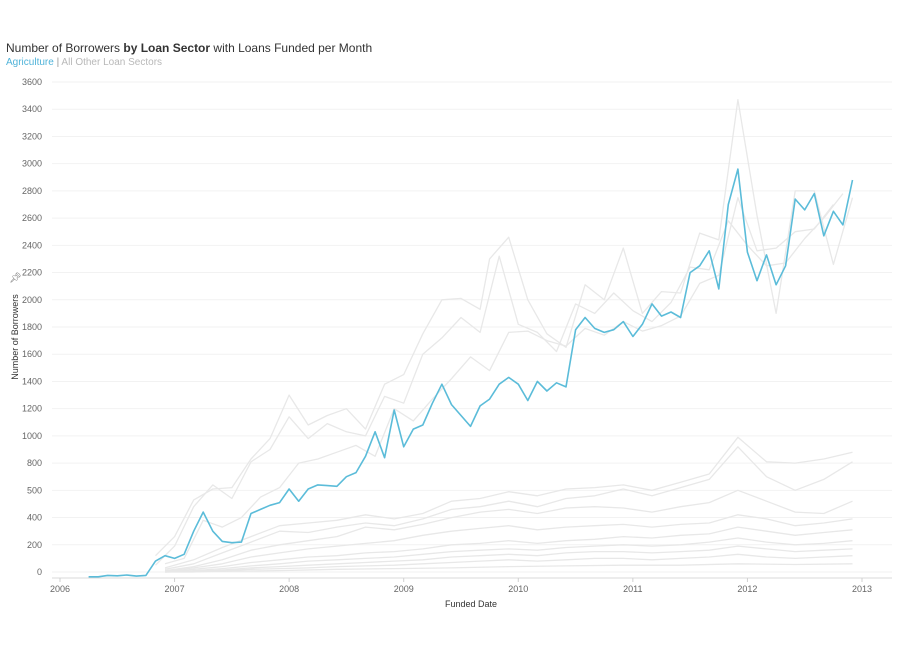 This screenshot has width=900, height=650. I want to click on x-tick-label: 2013, so click(862, 589).